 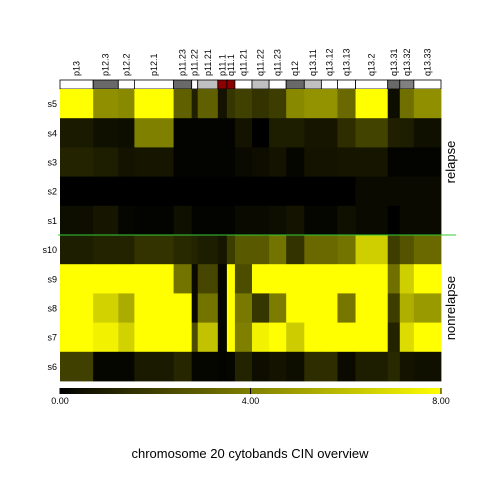 What do you see at coordinates (126, 64) in the screenshot?
I see `band-label: p12.2` at bounding box center [126, 64].